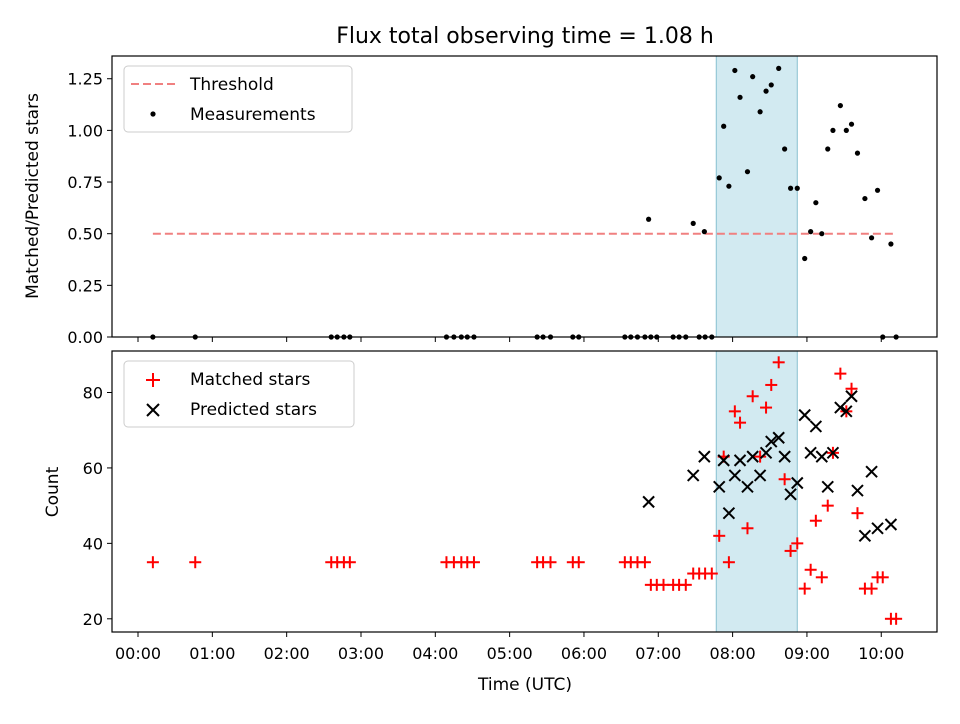 The width and height of the screenshot is (960, 724). What do you see at coordinates (85, 337) in the screenshot?
I see `top-y-tick-label: 0.00` at bounding box center [85, 337].